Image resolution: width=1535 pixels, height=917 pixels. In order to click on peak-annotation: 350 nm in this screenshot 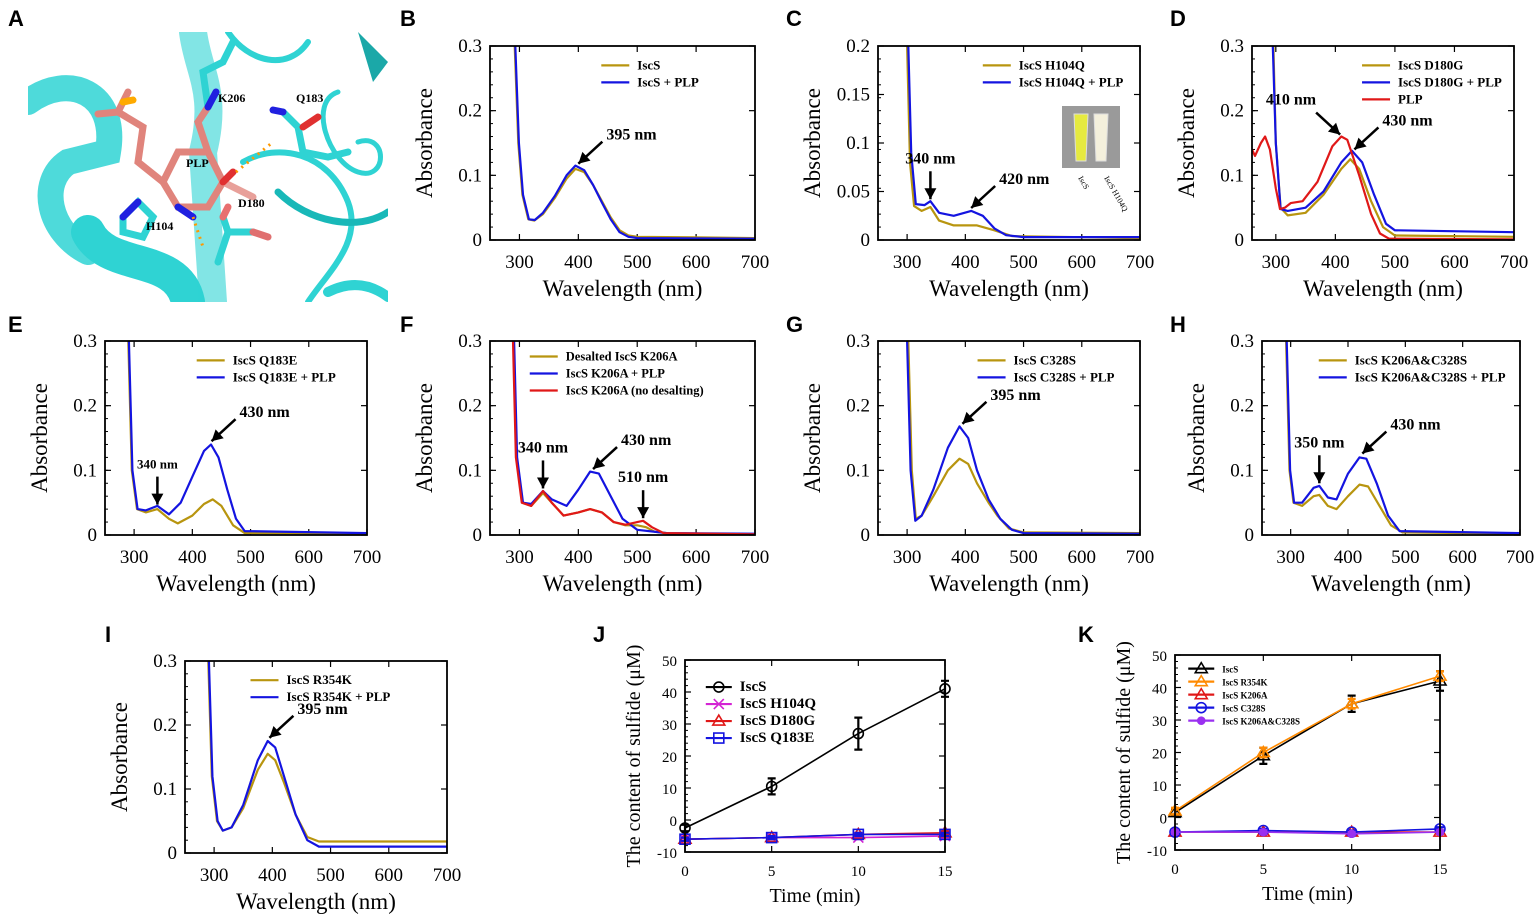, I will do `click(1319, 459)`.